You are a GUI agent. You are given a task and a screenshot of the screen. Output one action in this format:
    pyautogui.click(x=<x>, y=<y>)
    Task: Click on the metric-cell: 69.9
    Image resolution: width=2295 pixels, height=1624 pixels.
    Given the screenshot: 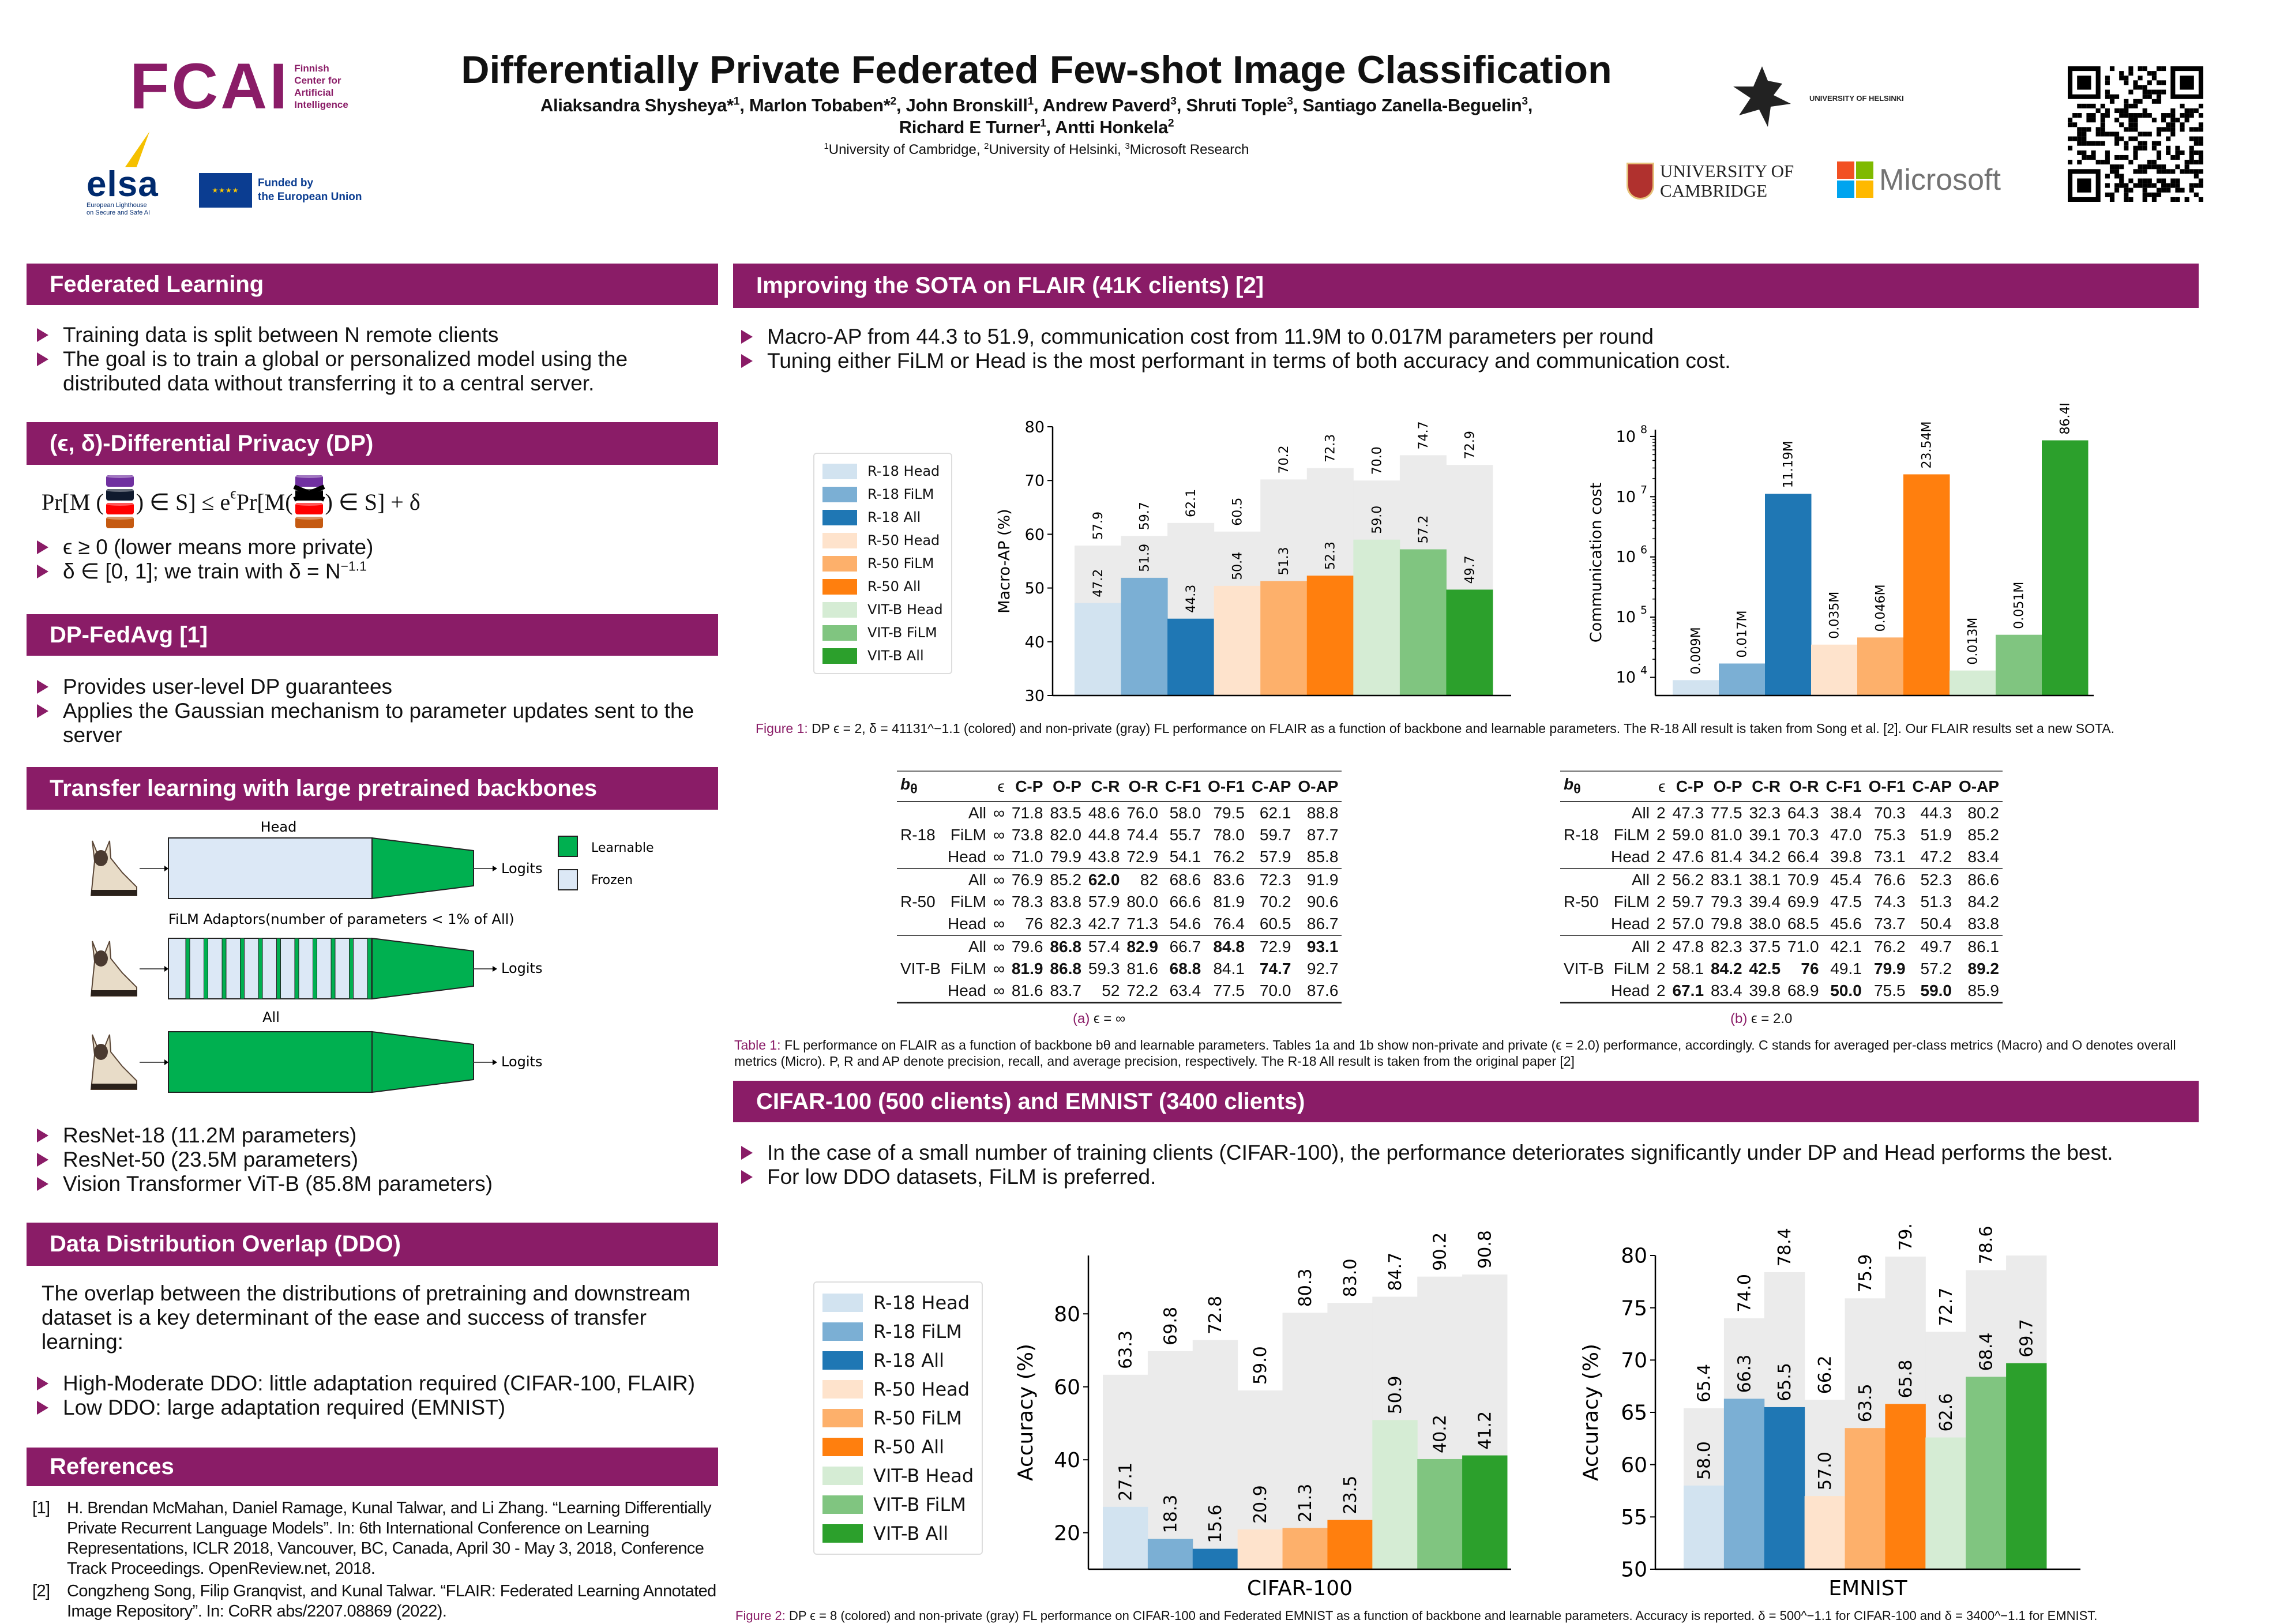 What is the action you would take?
    pyautogui.click(x=1803, y=901)
    